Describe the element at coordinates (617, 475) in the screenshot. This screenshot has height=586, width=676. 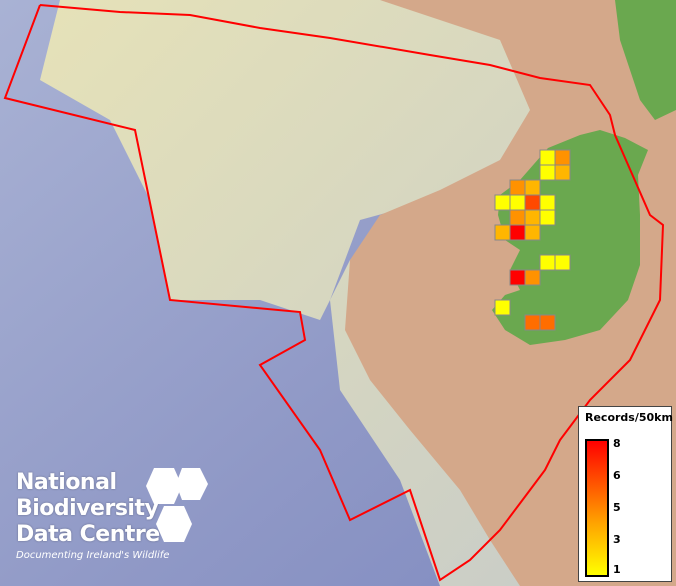
I see `legend-tick: 6` at that location.